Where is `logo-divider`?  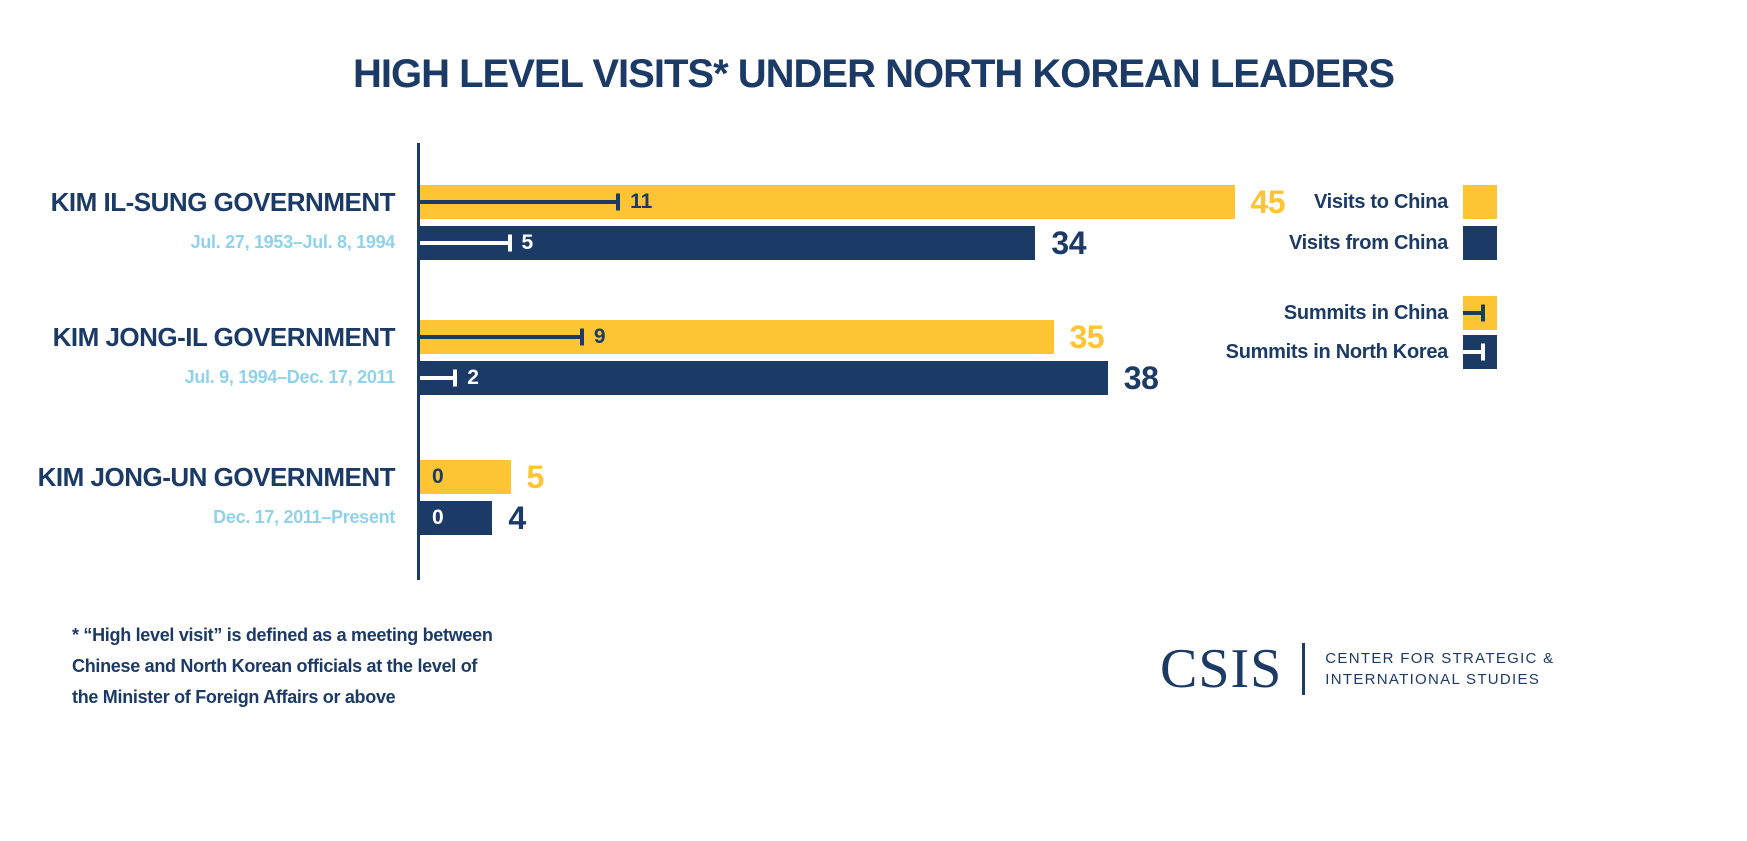 logo-divider is located at coordinates (1304, 669).